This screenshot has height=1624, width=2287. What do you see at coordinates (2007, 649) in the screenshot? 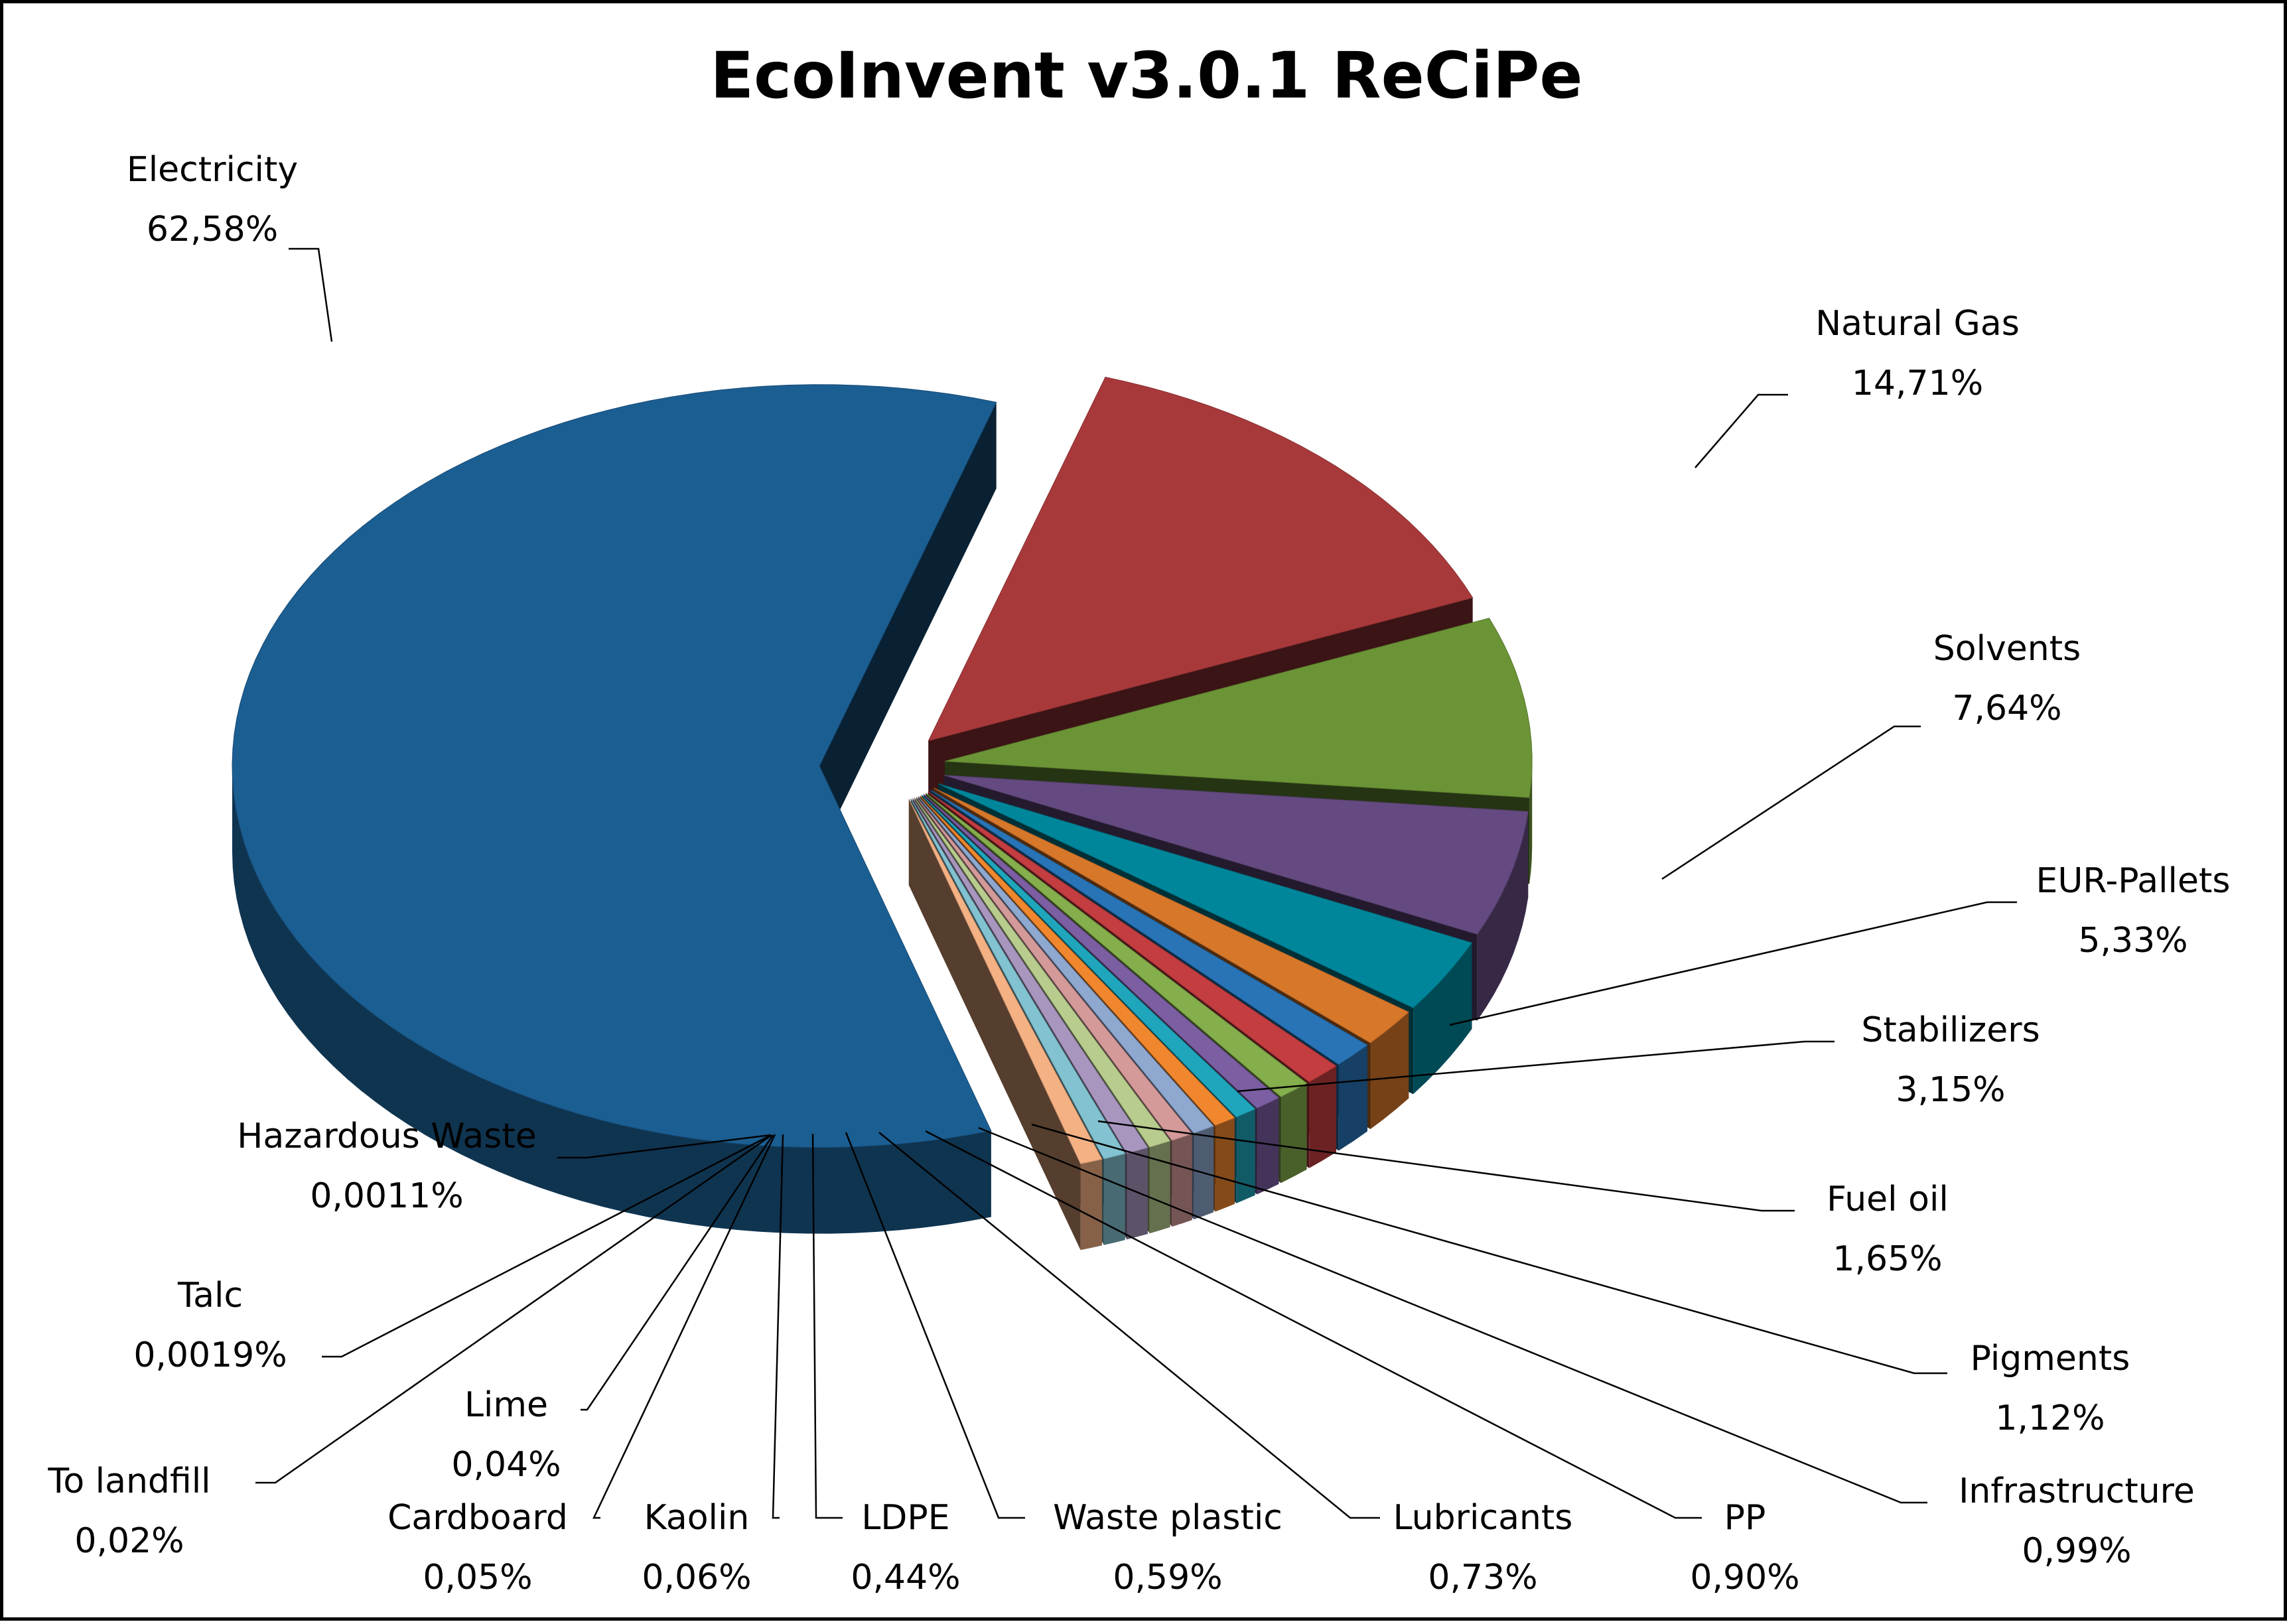
I see `slice-label-solvents: Solvents` at bounding box center [2007, 649].